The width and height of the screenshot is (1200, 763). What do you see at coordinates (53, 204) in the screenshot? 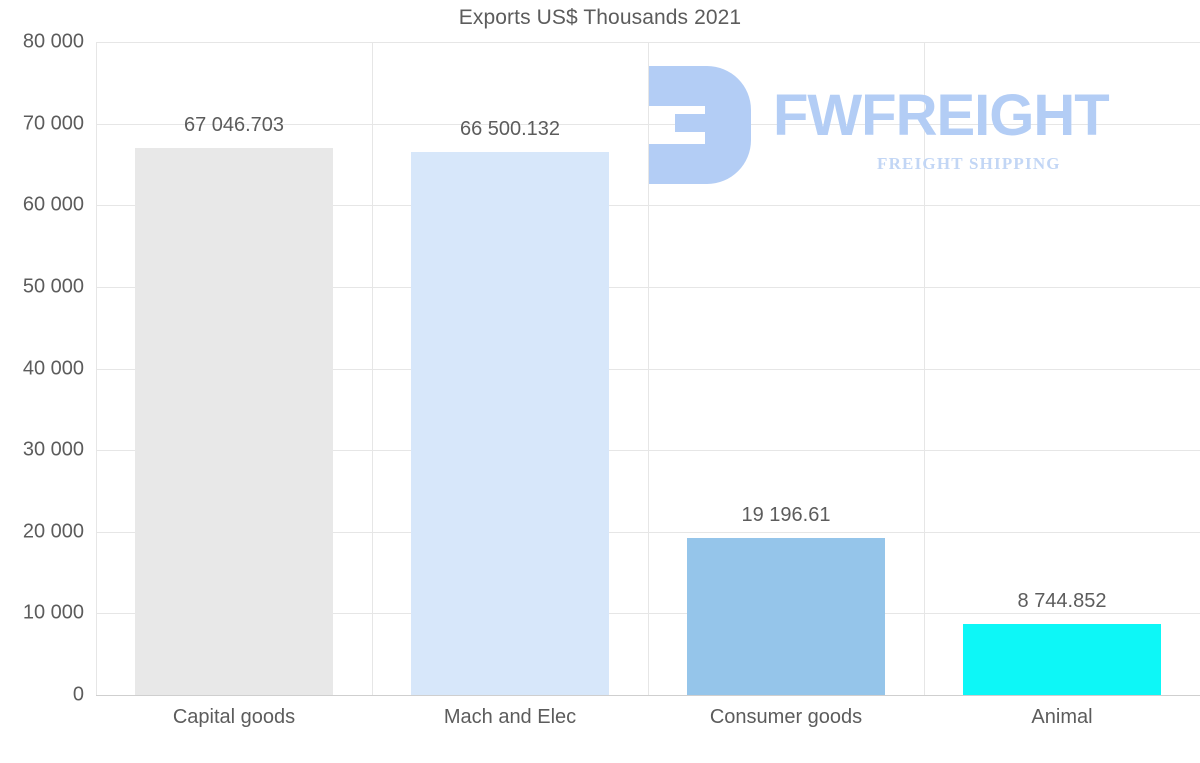
I see `y-tick-label: 60 000` at bounding box center [53, 204].